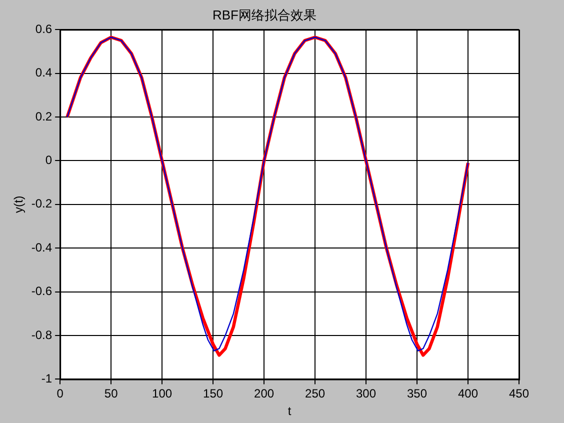  Describe the element at coordinates (290, 411) in the screenshot. I see `x-axis-title: t` at that location.